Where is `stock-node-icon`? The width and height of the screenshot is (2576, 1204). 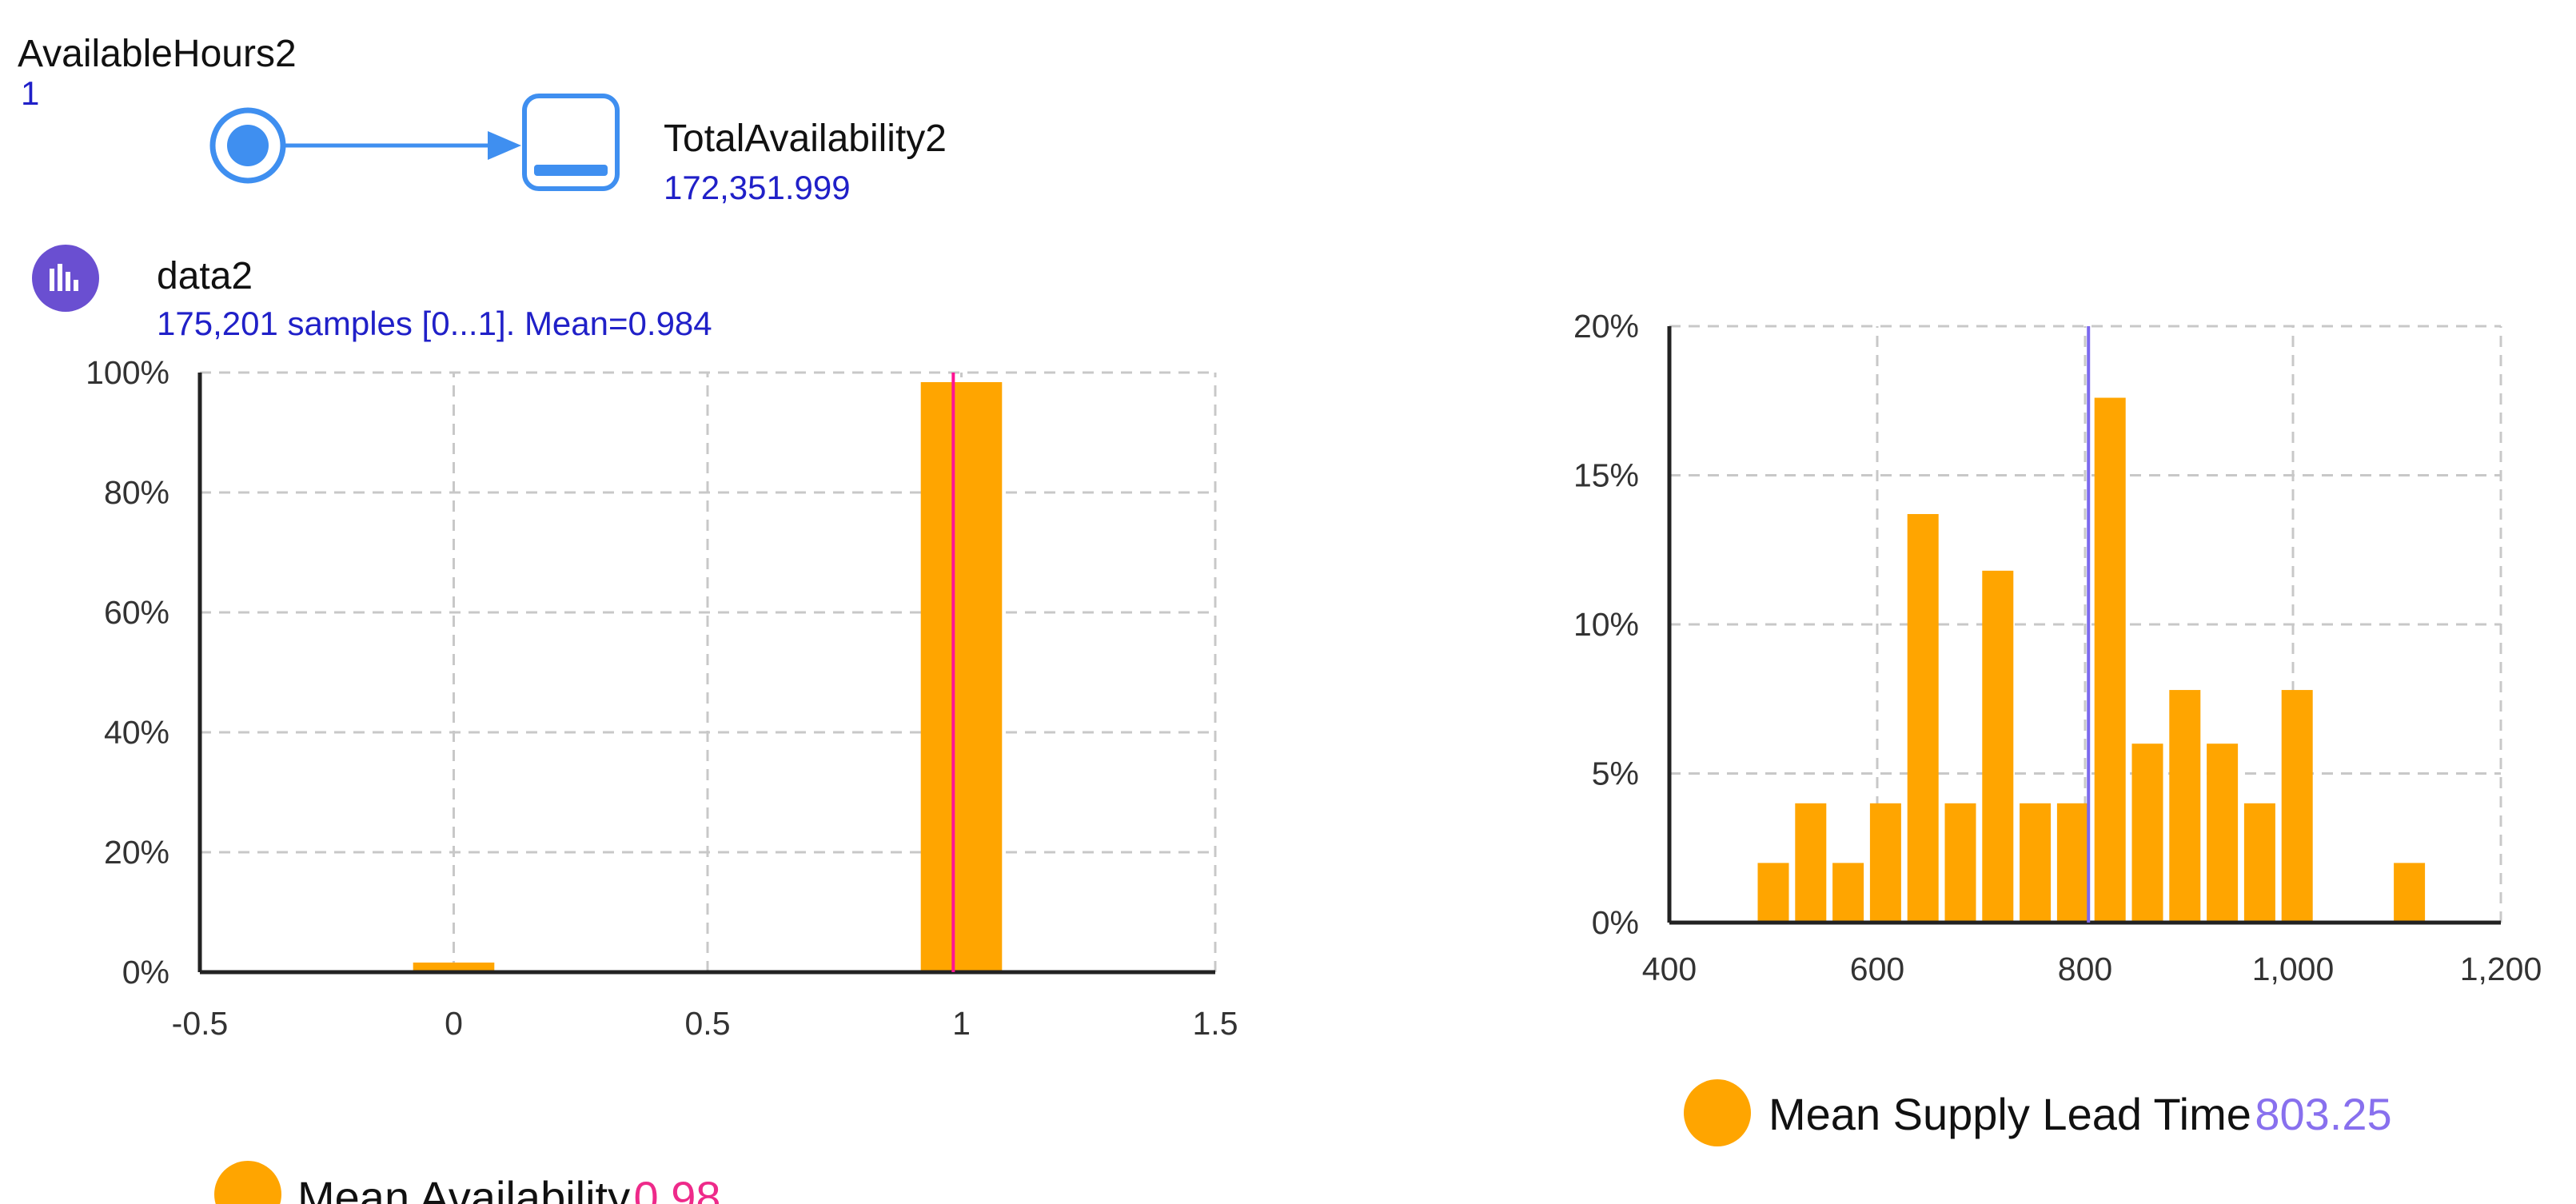 stock-node-icon is located at coordinates (571, 142).